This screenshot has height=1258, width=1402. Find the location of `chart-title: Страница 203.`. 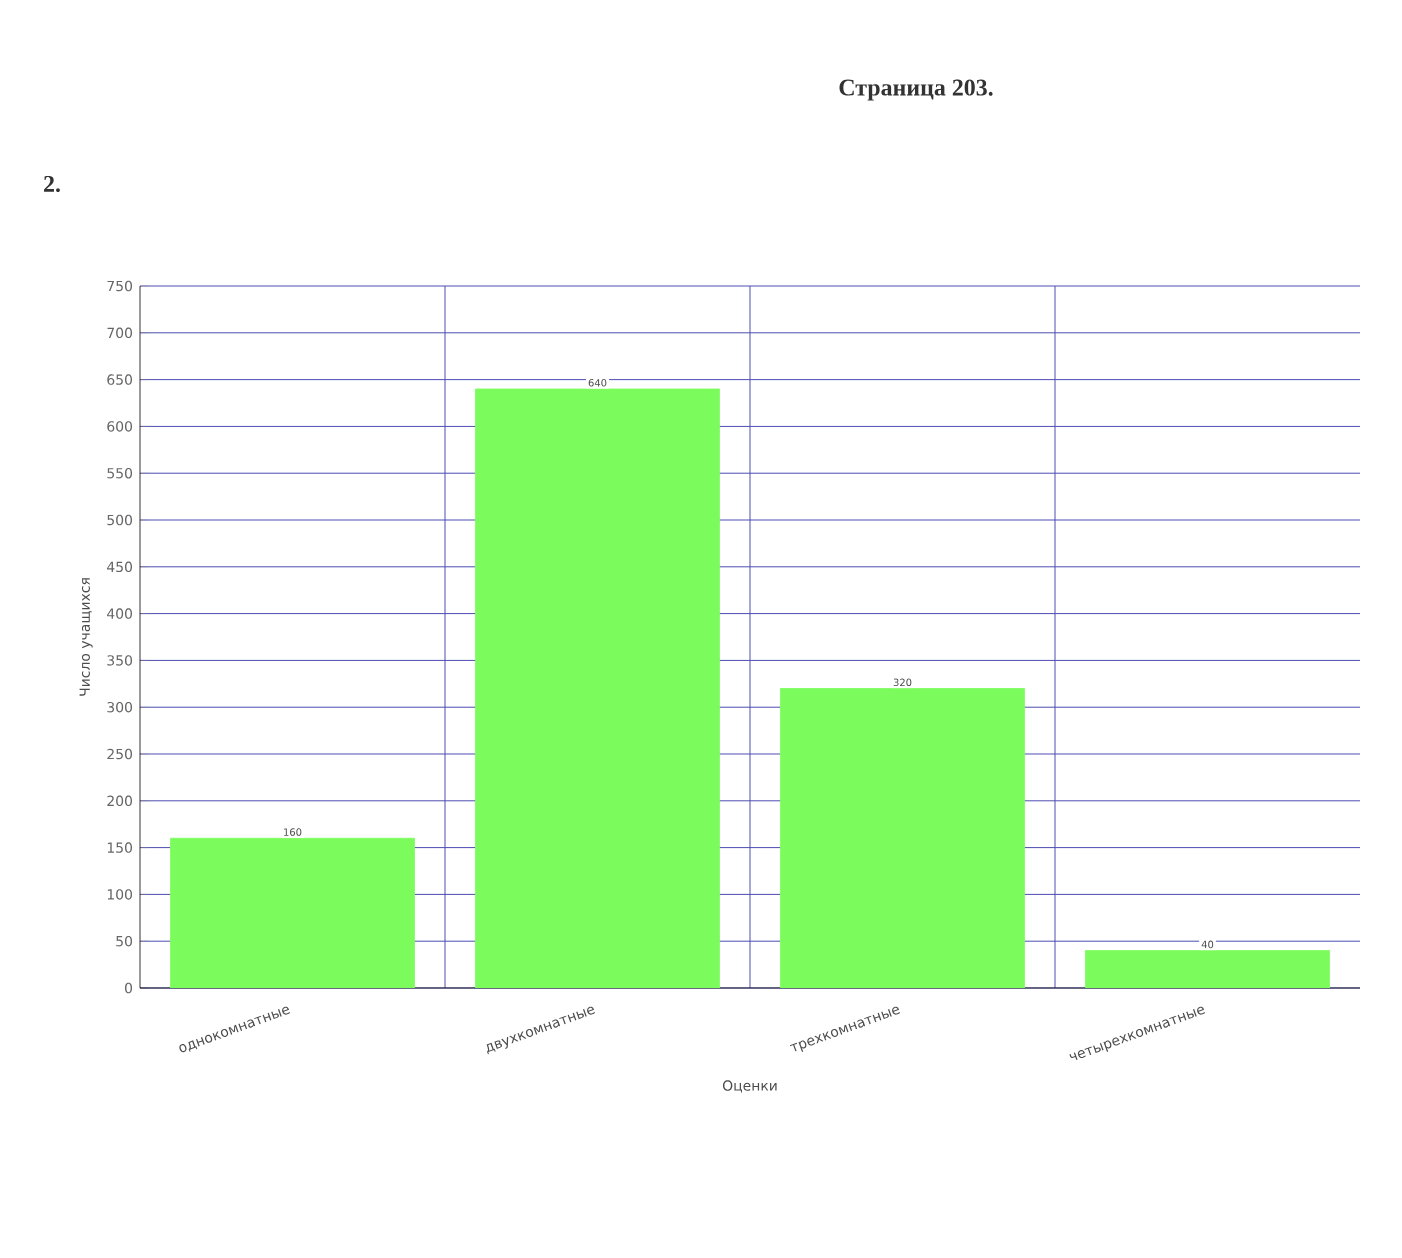

chart-title: Страница 203. is located at coordinates (916, 90).